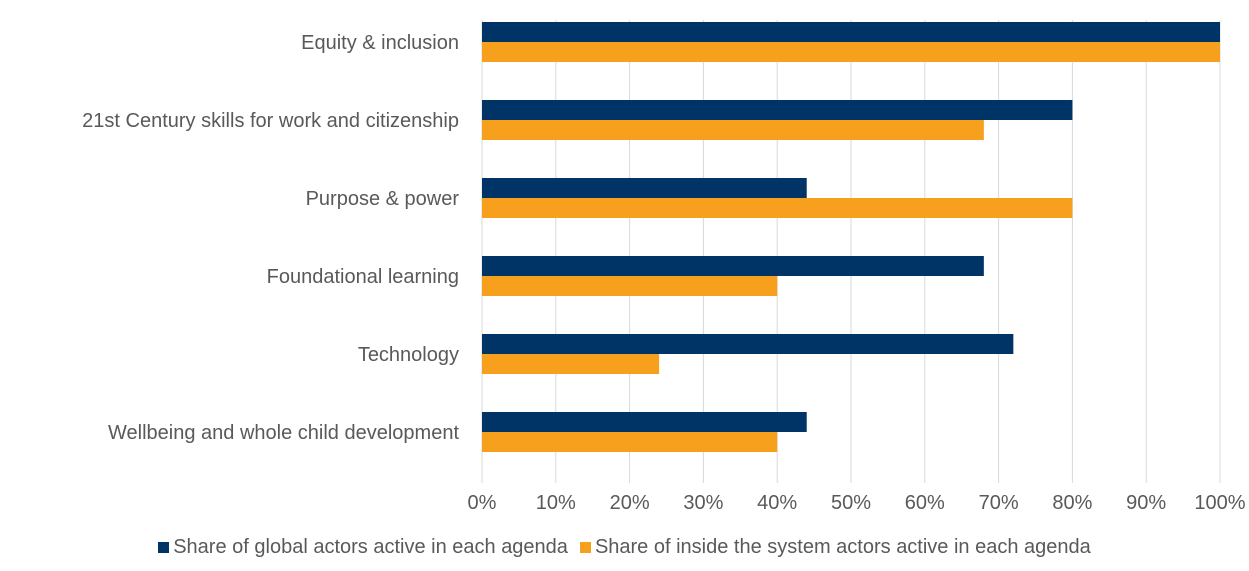 Image resolution: width=1249 pixels, height=571 pixels. I want to click on category-label: Technology, so click(408, 355).